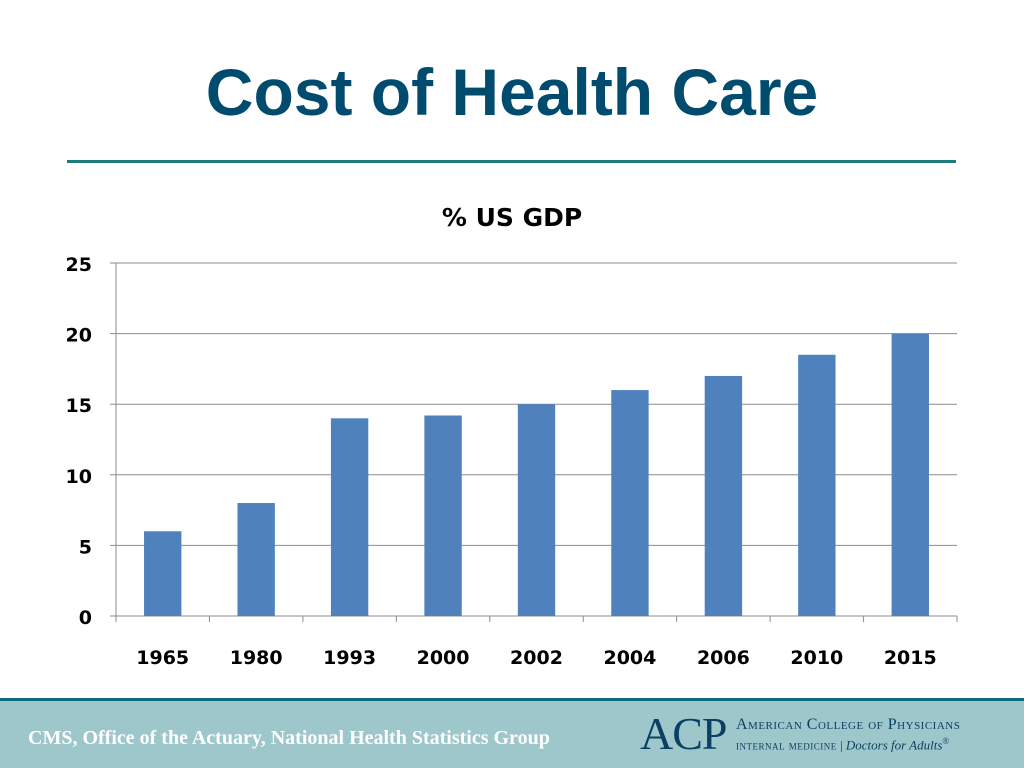  I want to click on title-divider, so click(511, 161).